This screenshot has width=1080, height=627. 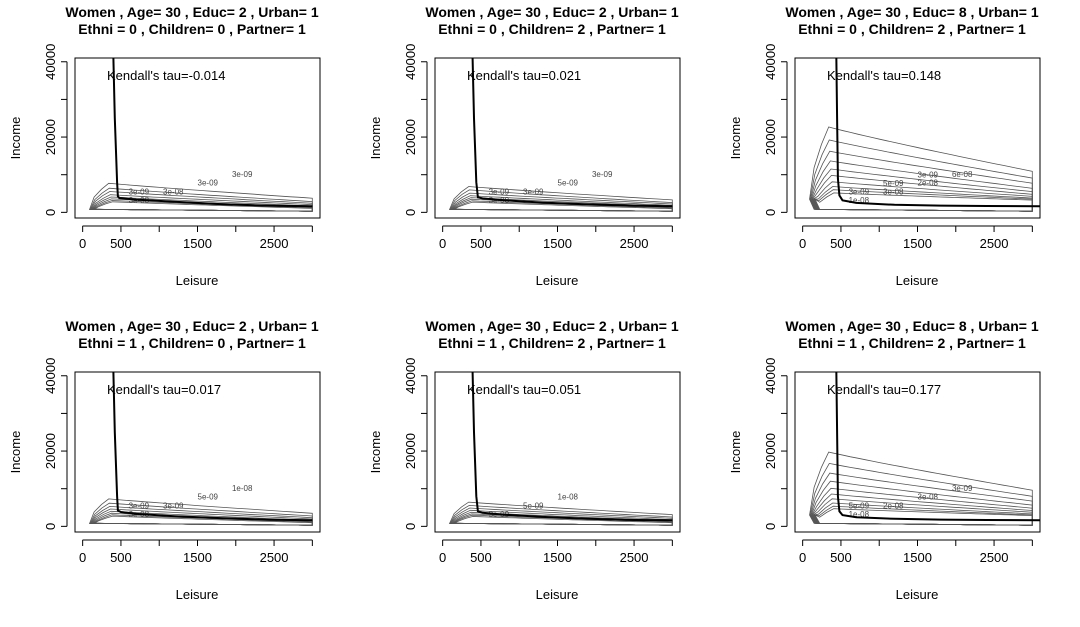 I want to click on contour-label: 6e-08, so click(x=962, y=174).